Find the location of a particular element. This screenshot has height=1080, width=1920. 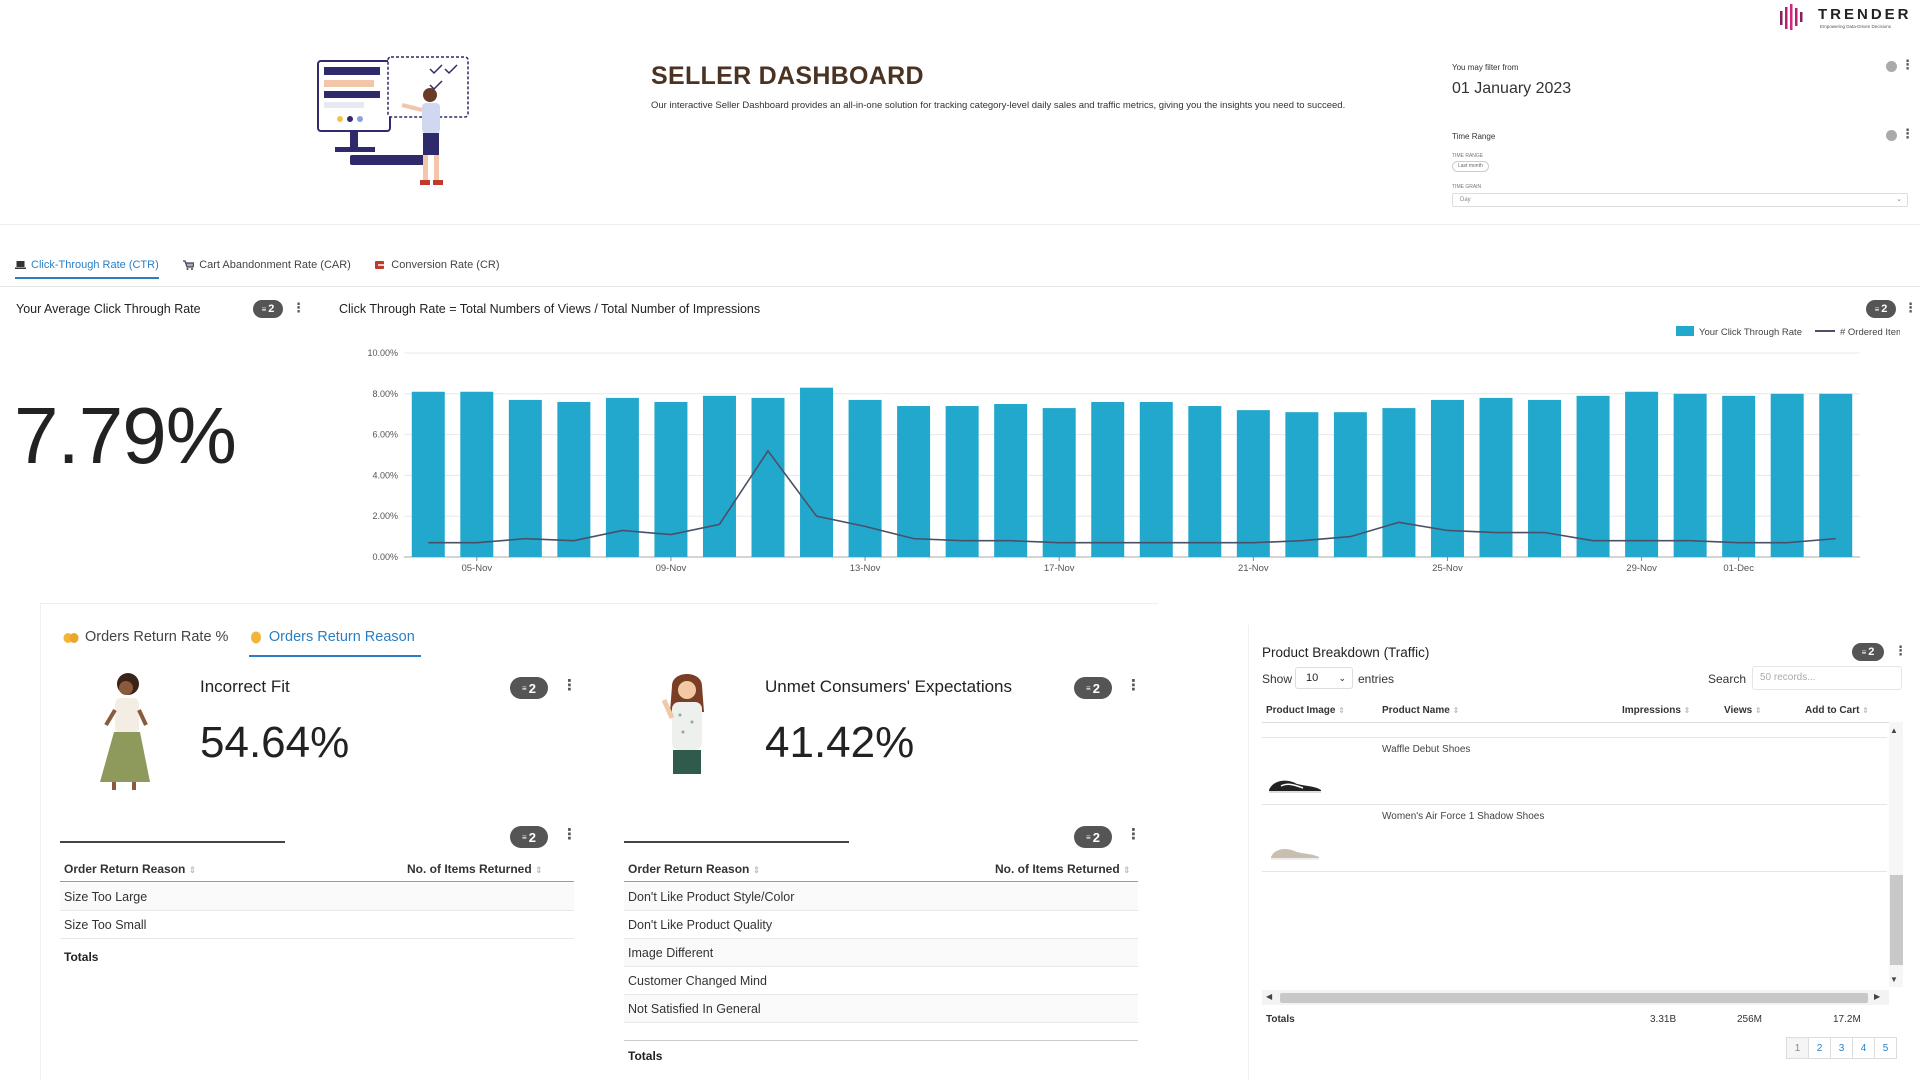

scroll-left-icon: ◀ is located at coordinates (1269, 996).